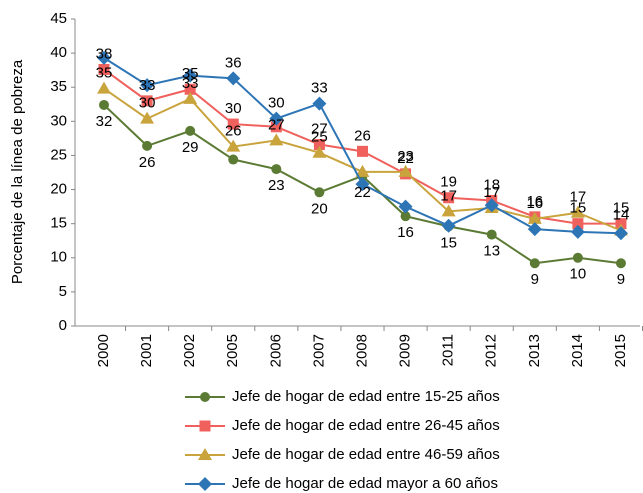 This screenshot has width=643, height=493. What do you see at coordinates (366, 425) in the screenshot?
I see `legend-label: Jefe de hogar de edad entre 26-45 años` at bounding box center [366, 425].